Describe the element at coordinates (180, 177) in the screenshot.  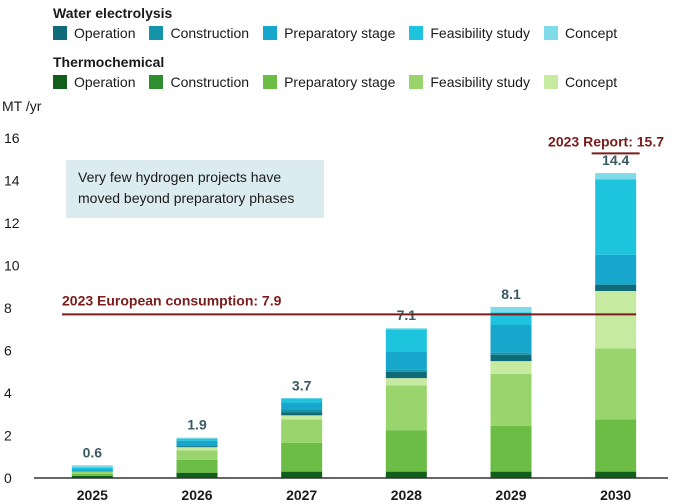
I see `annotation-line-1: Very few hydrogen projects have` at that location.